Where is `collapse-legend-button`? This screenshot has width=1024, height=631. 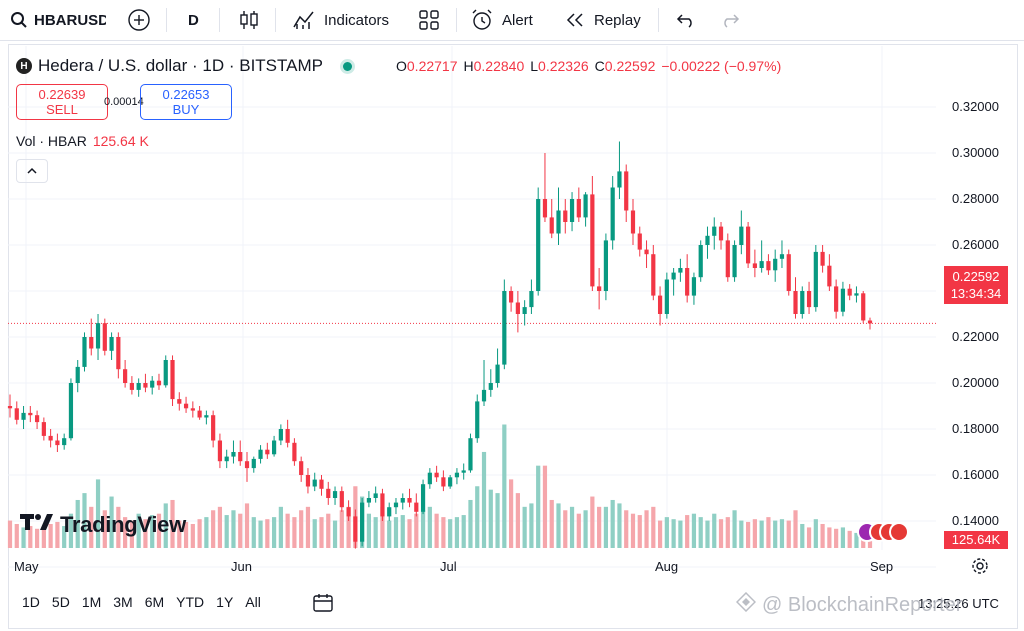
collapse-legend-button is located at coordinates (32, 171).